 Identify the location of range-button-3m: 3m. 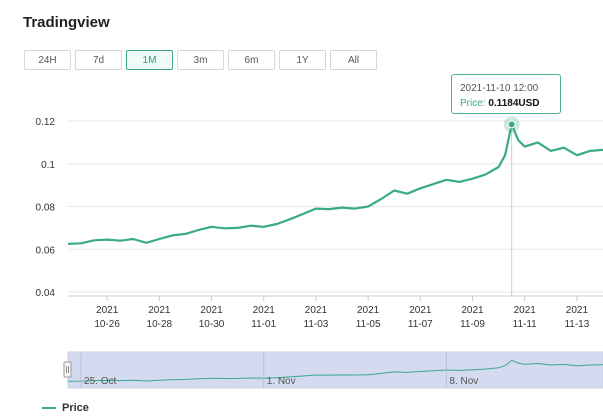
(200, 60).